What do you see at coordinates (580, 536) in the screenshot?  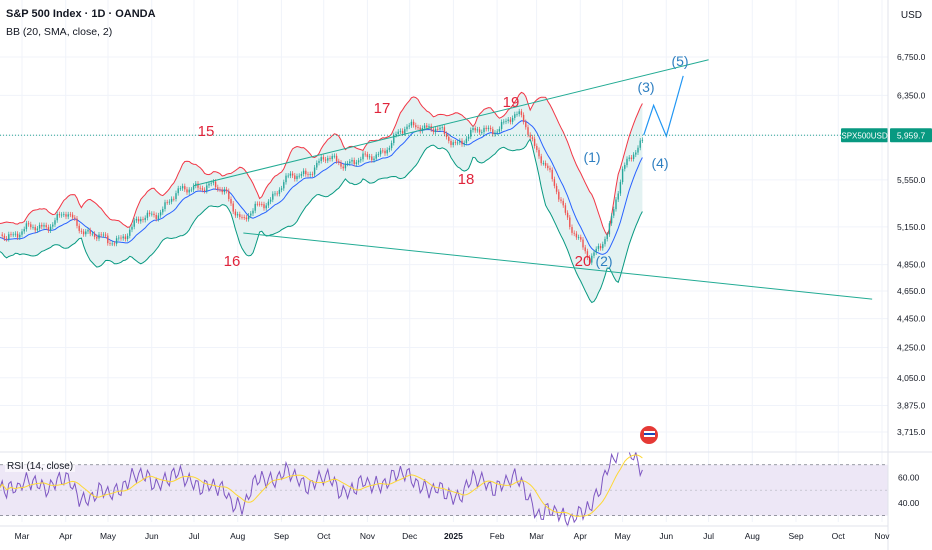 I see `time-tick-label: Apr` at bounding box center [580, 536].